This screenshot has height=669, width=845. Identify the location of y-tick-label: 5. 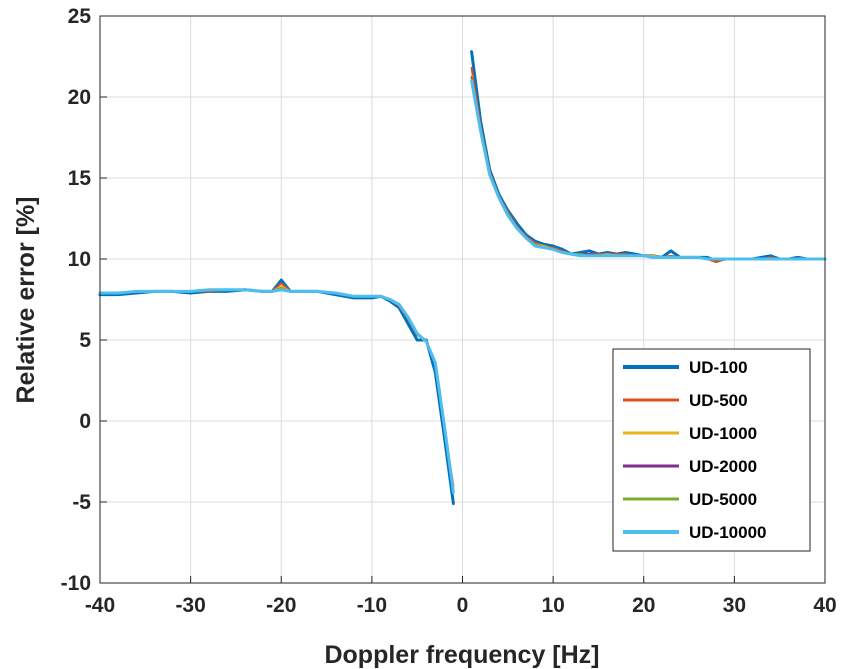
(85, 340).